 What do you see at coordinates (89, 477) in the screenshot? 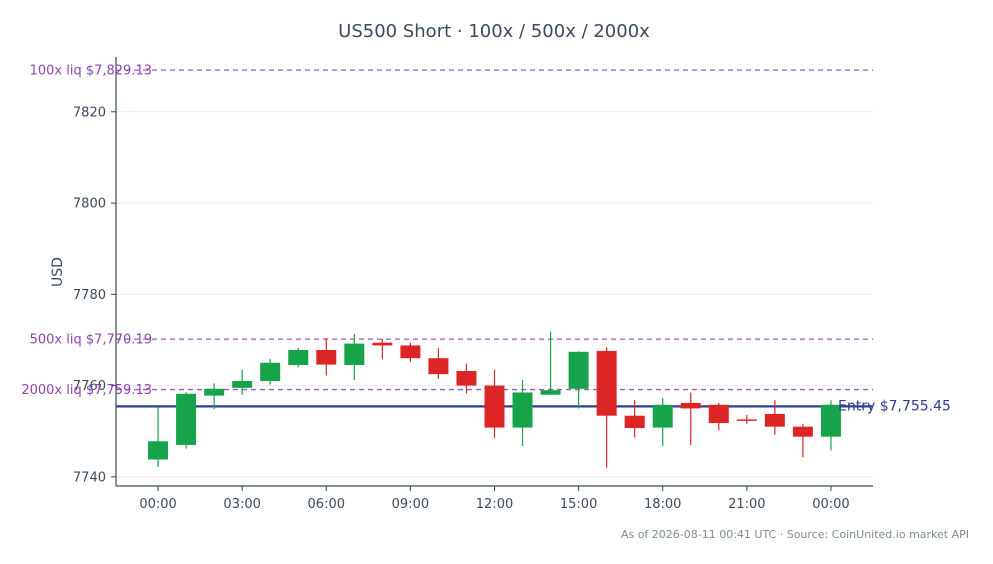
I see `y-tick-label: 7740` at bounding box center [89, 477].